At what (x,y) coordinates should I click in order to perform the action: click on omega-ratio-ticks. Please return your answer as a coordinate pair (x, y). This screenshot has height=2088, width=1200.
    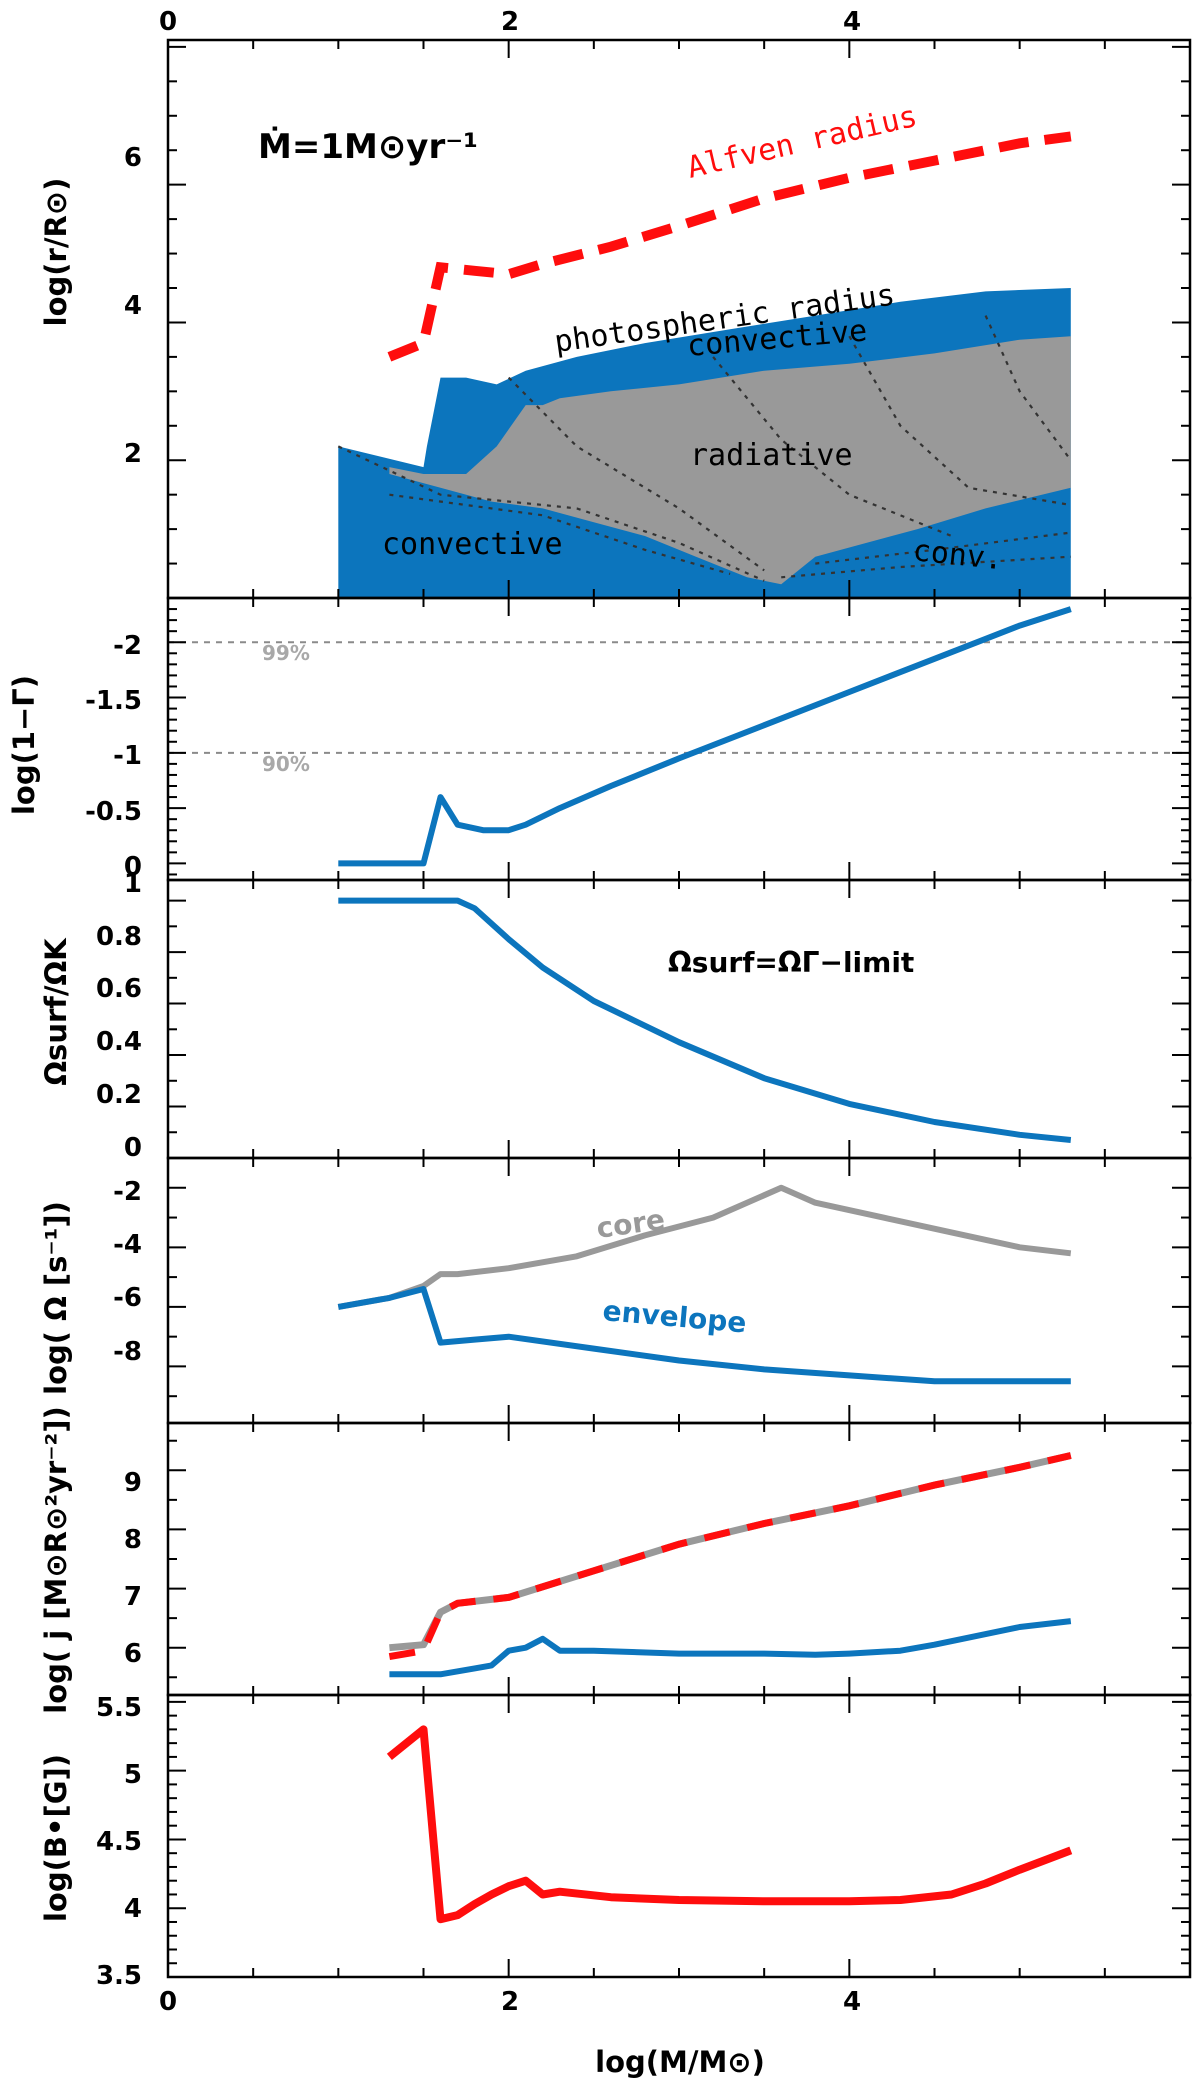
    Looking at the image, I should click on (679, 1019).